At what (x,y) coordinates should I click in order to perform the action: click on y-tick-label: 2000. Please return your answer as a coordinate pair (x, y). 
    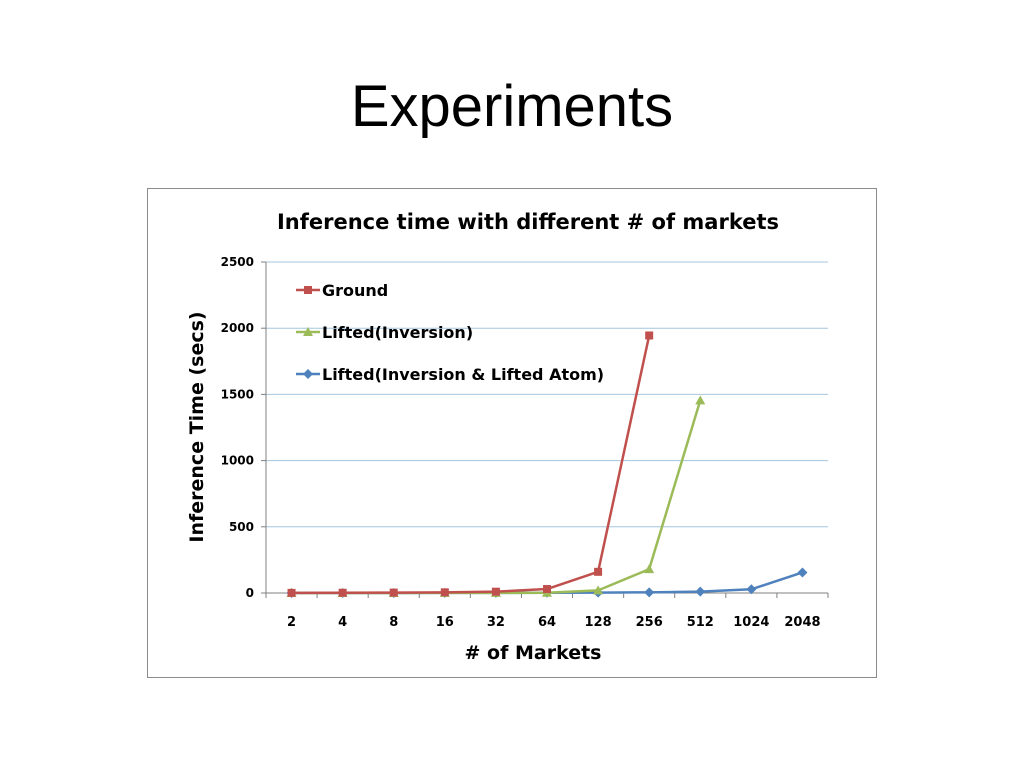
    Looking at the image, I should click on (237, 328).